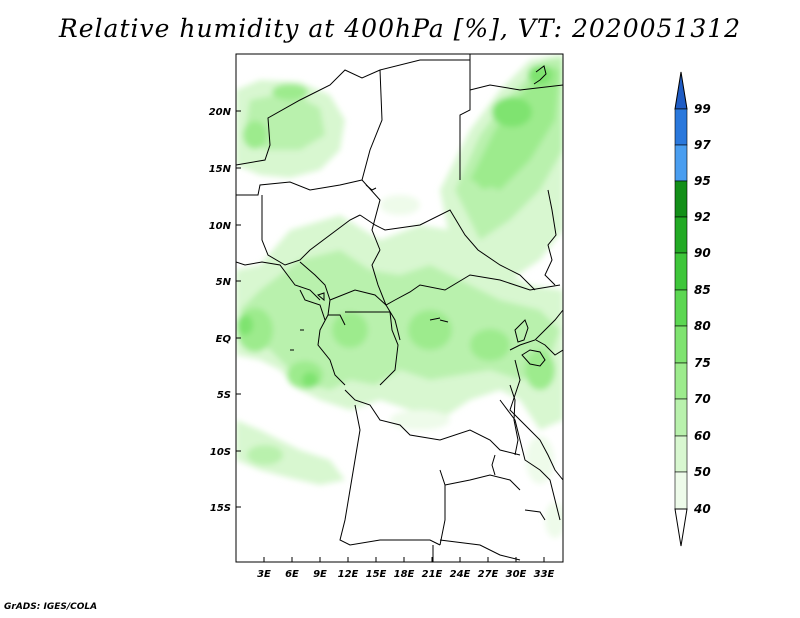  What do you see at coordinates (702, 326) in the screenshot?
I see `colorbar-label: 80` at bounding box center [702, 326].